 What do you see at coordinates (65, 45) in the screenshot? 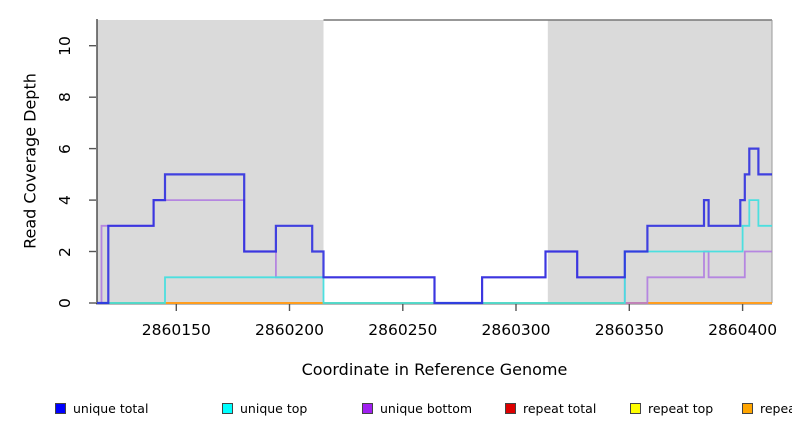
I see `y-tick-label: 10` at bounding box center [65, 45].